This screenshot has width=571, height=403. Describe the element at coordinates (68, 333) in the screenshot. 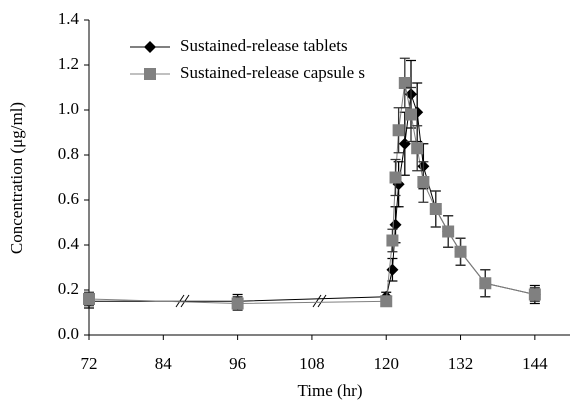

I see `y-tick-label: 0.0` at that location.